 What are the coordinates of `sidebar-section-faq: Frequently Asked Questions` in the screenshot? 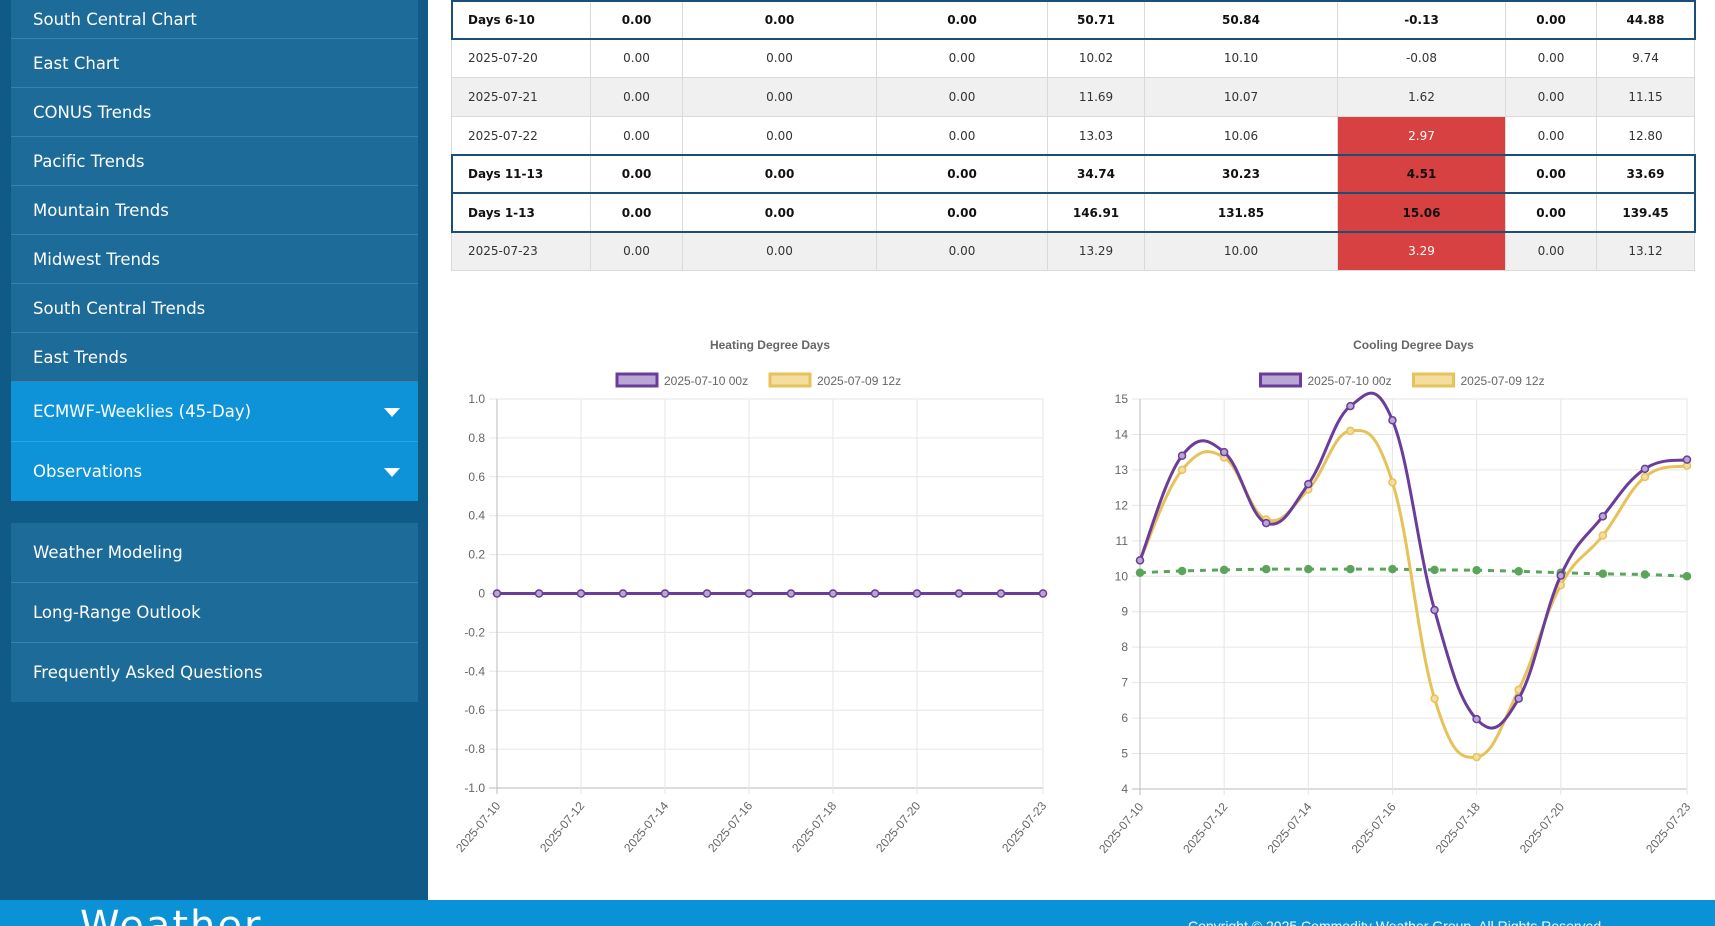 It's located at (214, 672).